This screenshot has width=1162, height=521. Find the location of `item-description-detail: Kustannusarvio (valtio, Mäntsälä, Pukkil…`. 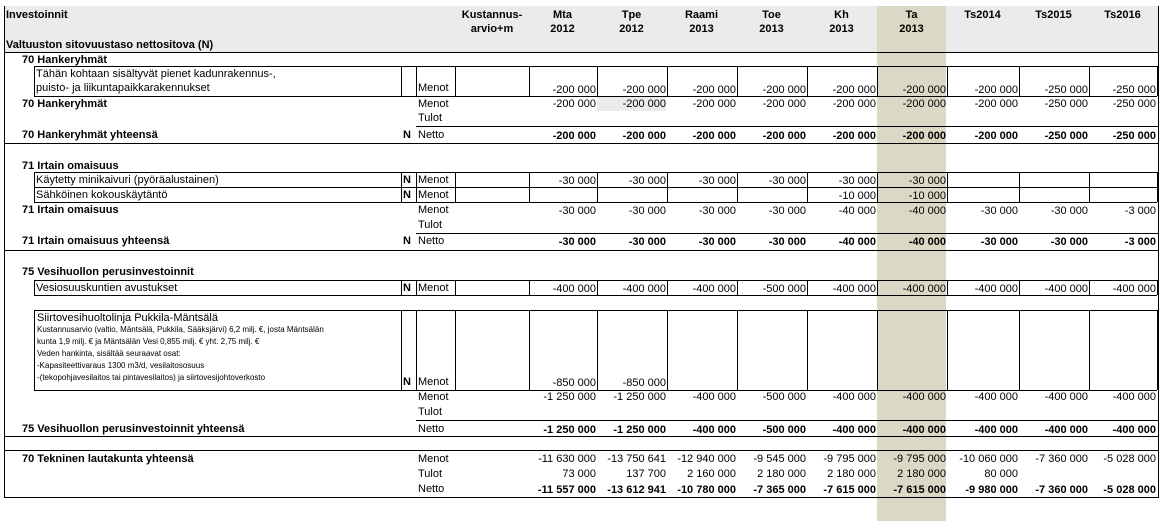

item-description-detail: Kustannusarvio (valtio, Mäntsälä, Pukkil… is located at coordinates (180, 329).